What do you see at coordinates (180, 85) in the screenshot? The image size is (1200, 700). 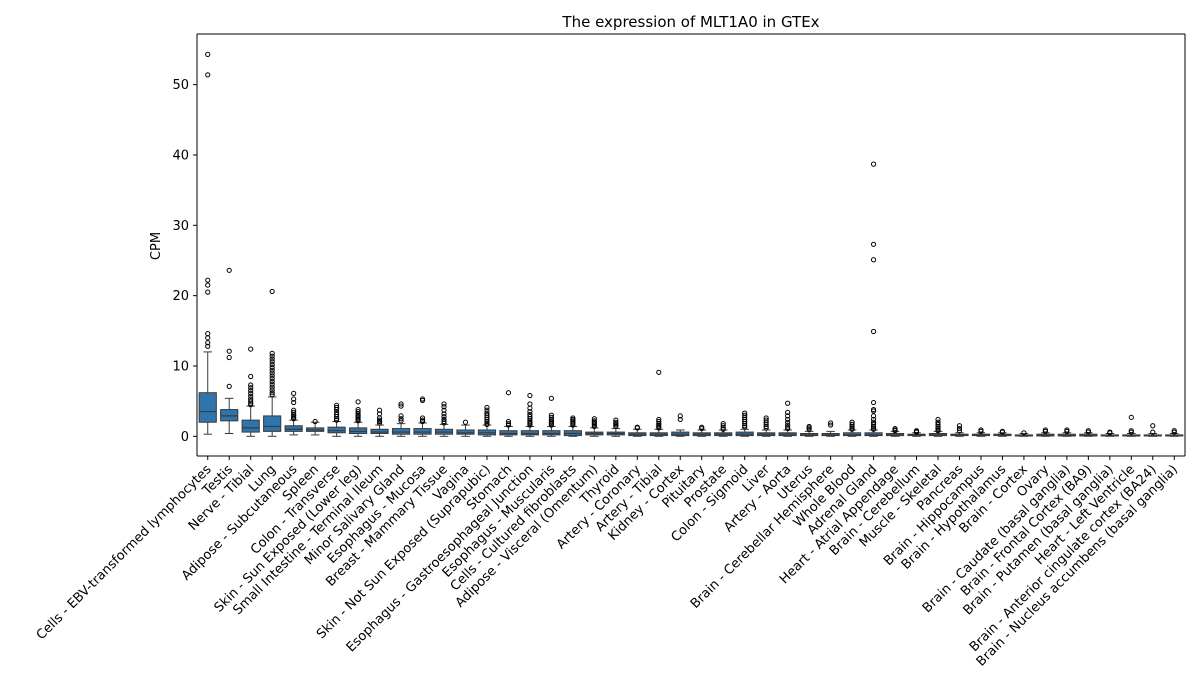 I see `y-tick-label: 50` at bounding box center [180, 85].